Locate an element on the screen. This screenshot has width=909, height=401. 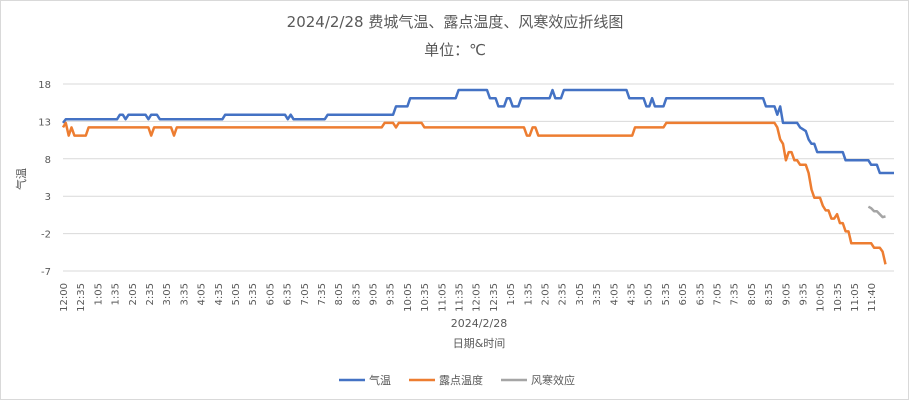
chart-subtitle: 单位：℃ is located at coordinates (455, 50).